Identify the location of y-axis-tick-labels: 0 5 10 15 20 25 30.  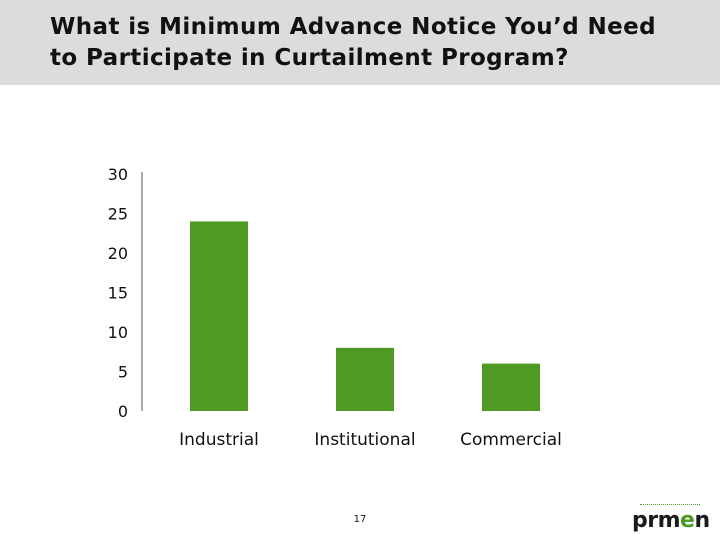
(118, 293).